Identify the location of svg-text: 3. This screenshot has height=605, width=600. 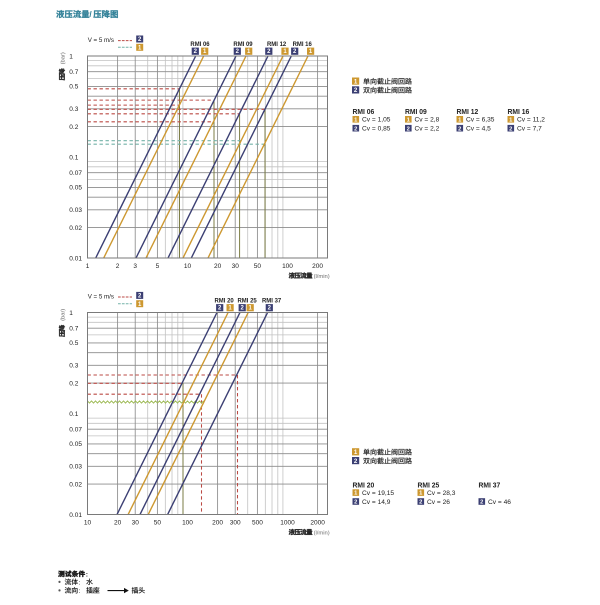
(135, 266).